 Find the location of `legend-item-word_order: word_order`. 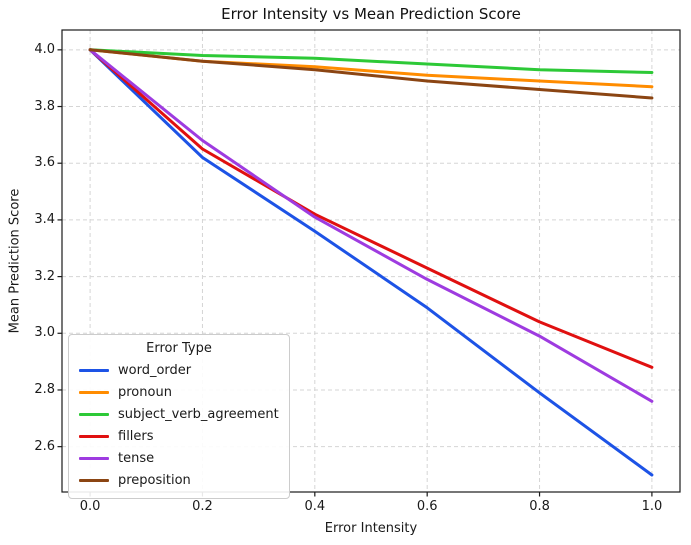

legend-item-word_order: word_order is located at coordinates (179, 370).